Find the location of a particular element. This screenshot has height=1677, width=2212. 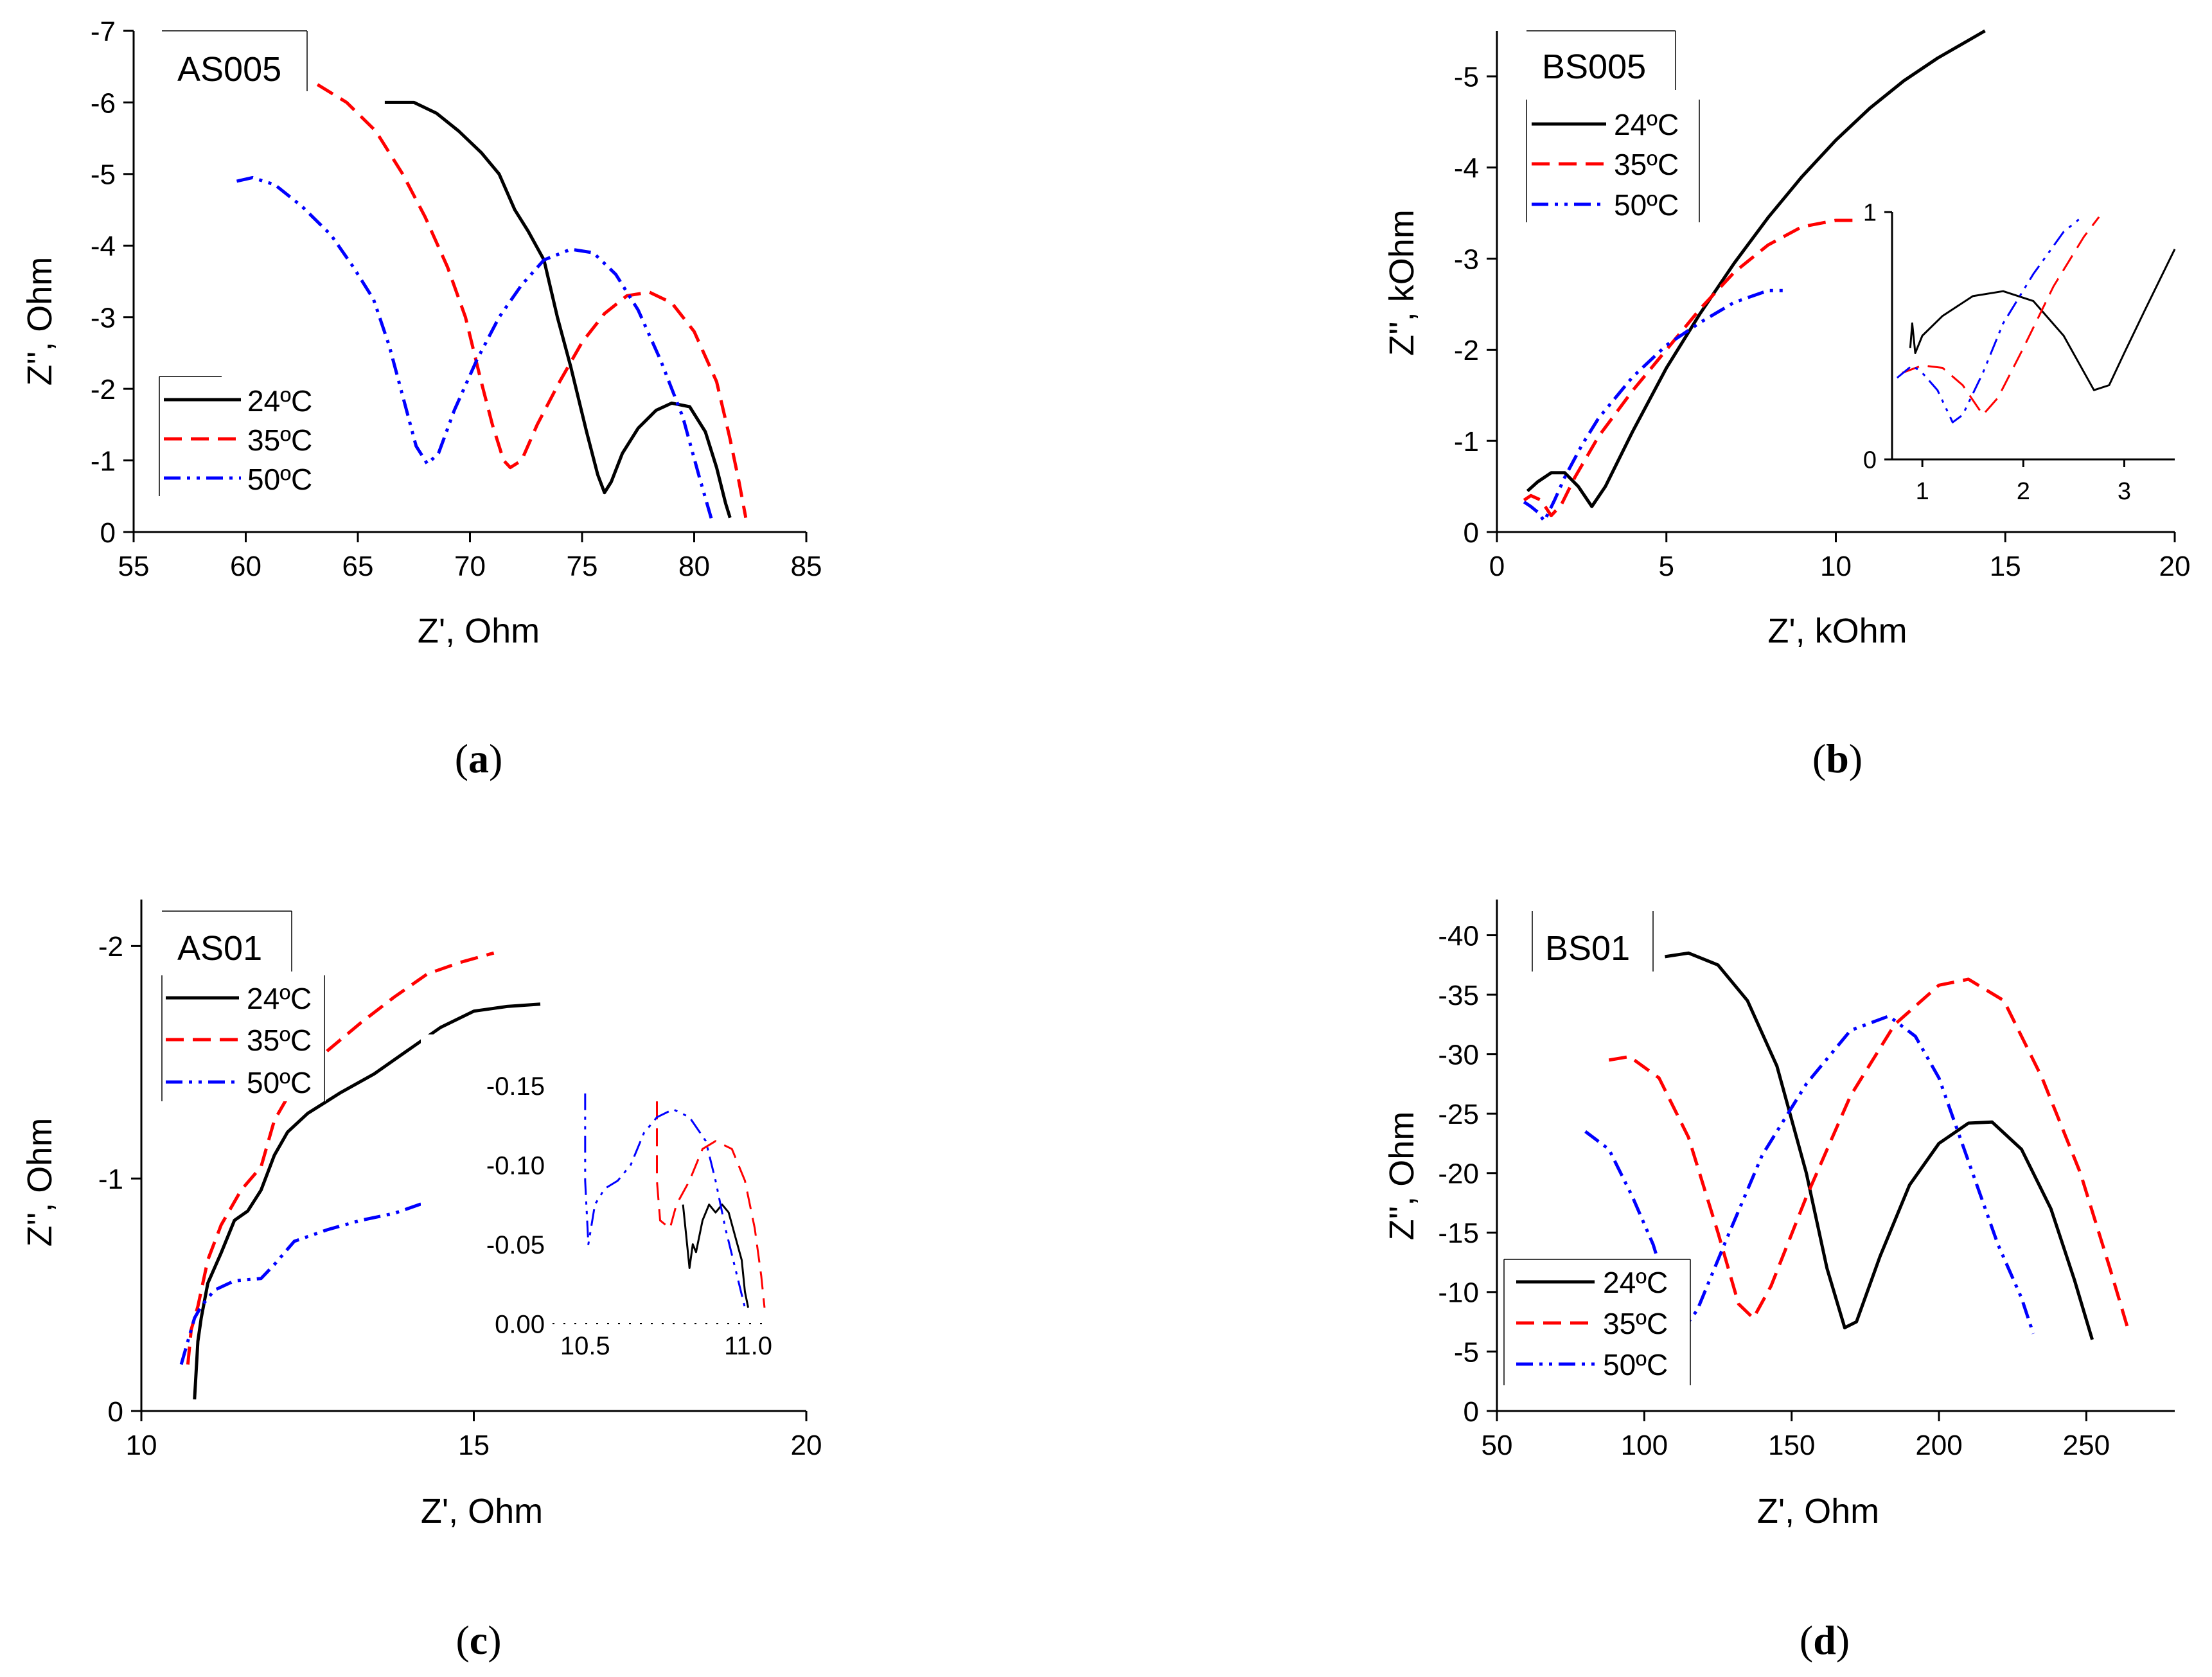

panel-c-inset-y-tick-label: -0.15 is located at coordinates (515, 1086).